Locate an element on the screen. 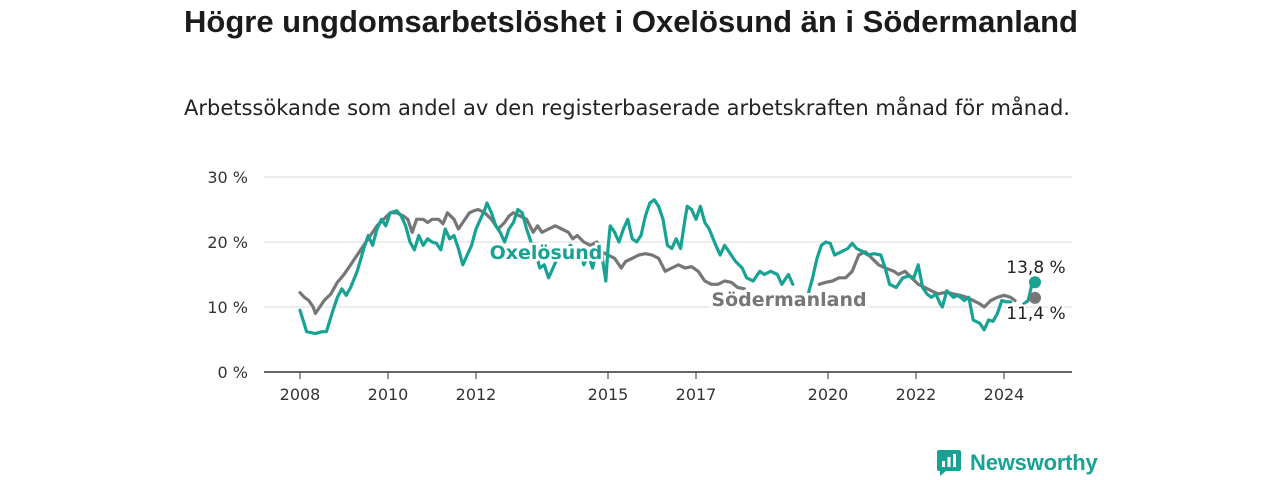 The width and height of the screenshot is (1280, 480). y-tick-label: 10 % is located at coordinates (227, 307).